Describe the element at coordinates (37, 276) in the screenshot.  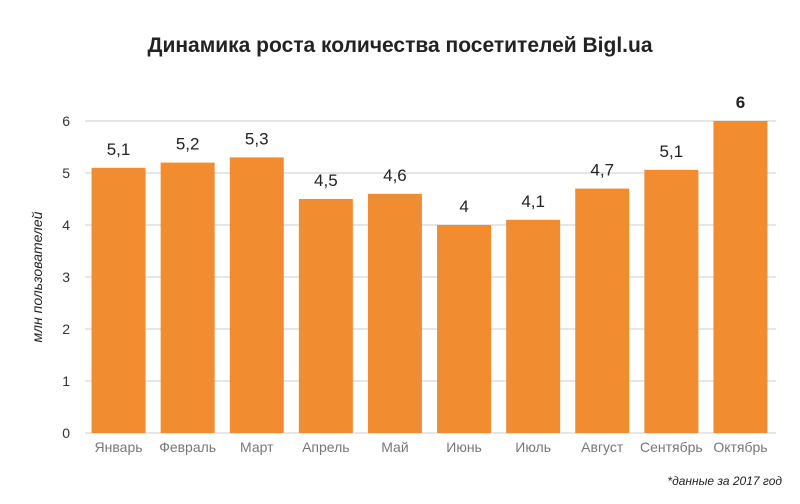
I see `y-axis-label: млн пользователей` at that location.